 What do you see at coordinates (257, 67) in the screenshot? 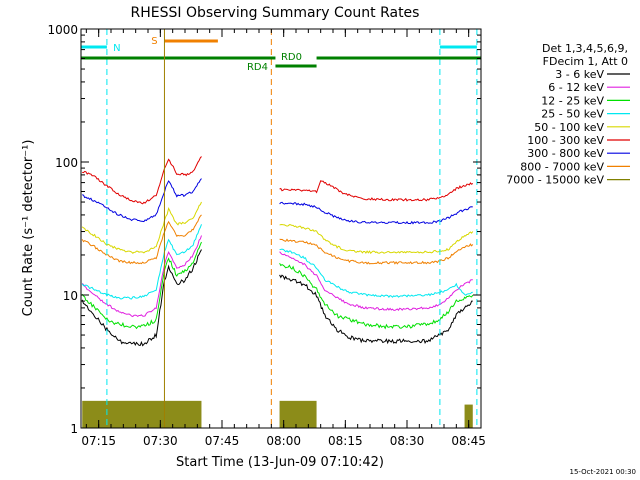
I see `marker-rd4-label: RD4` at bounding box center [257, 67].